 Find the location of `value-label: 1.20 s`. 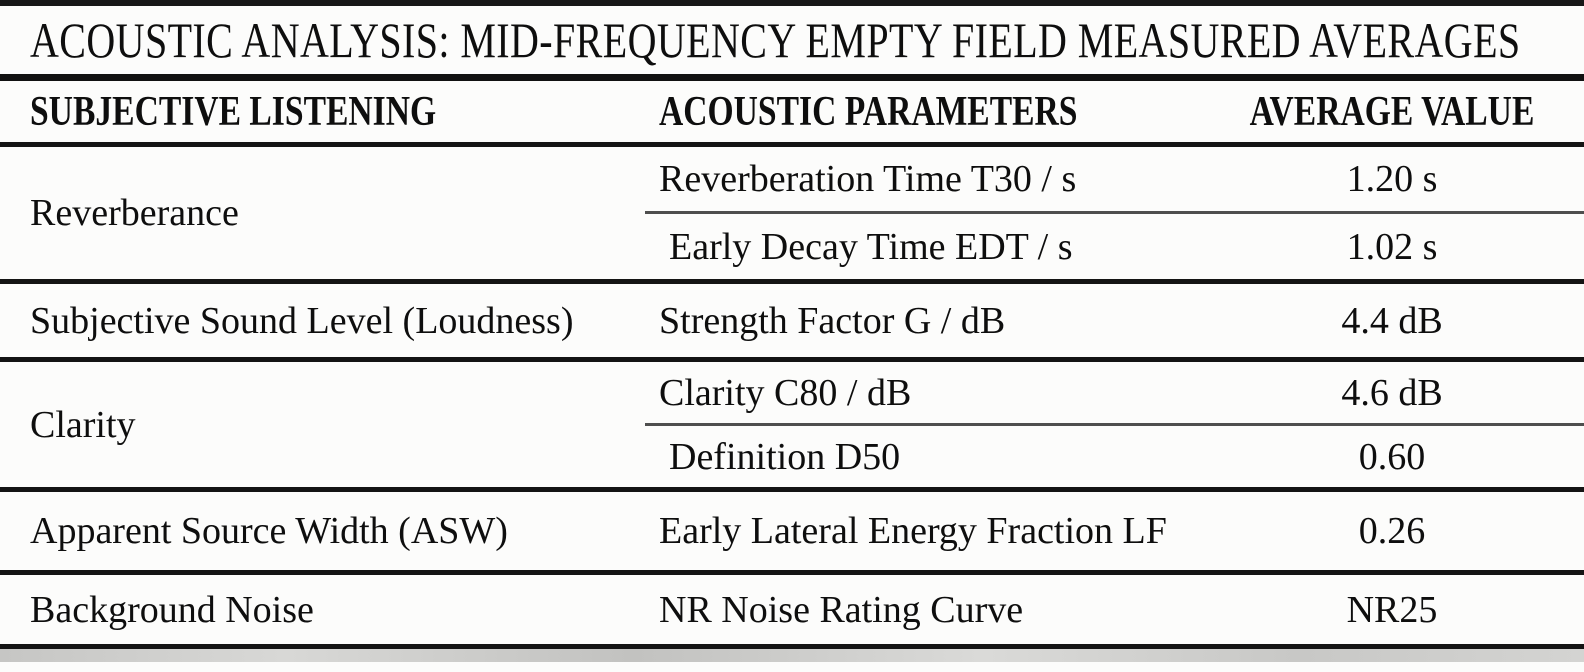

value-label: 1.20 s is located at coordinates (1392, 179).